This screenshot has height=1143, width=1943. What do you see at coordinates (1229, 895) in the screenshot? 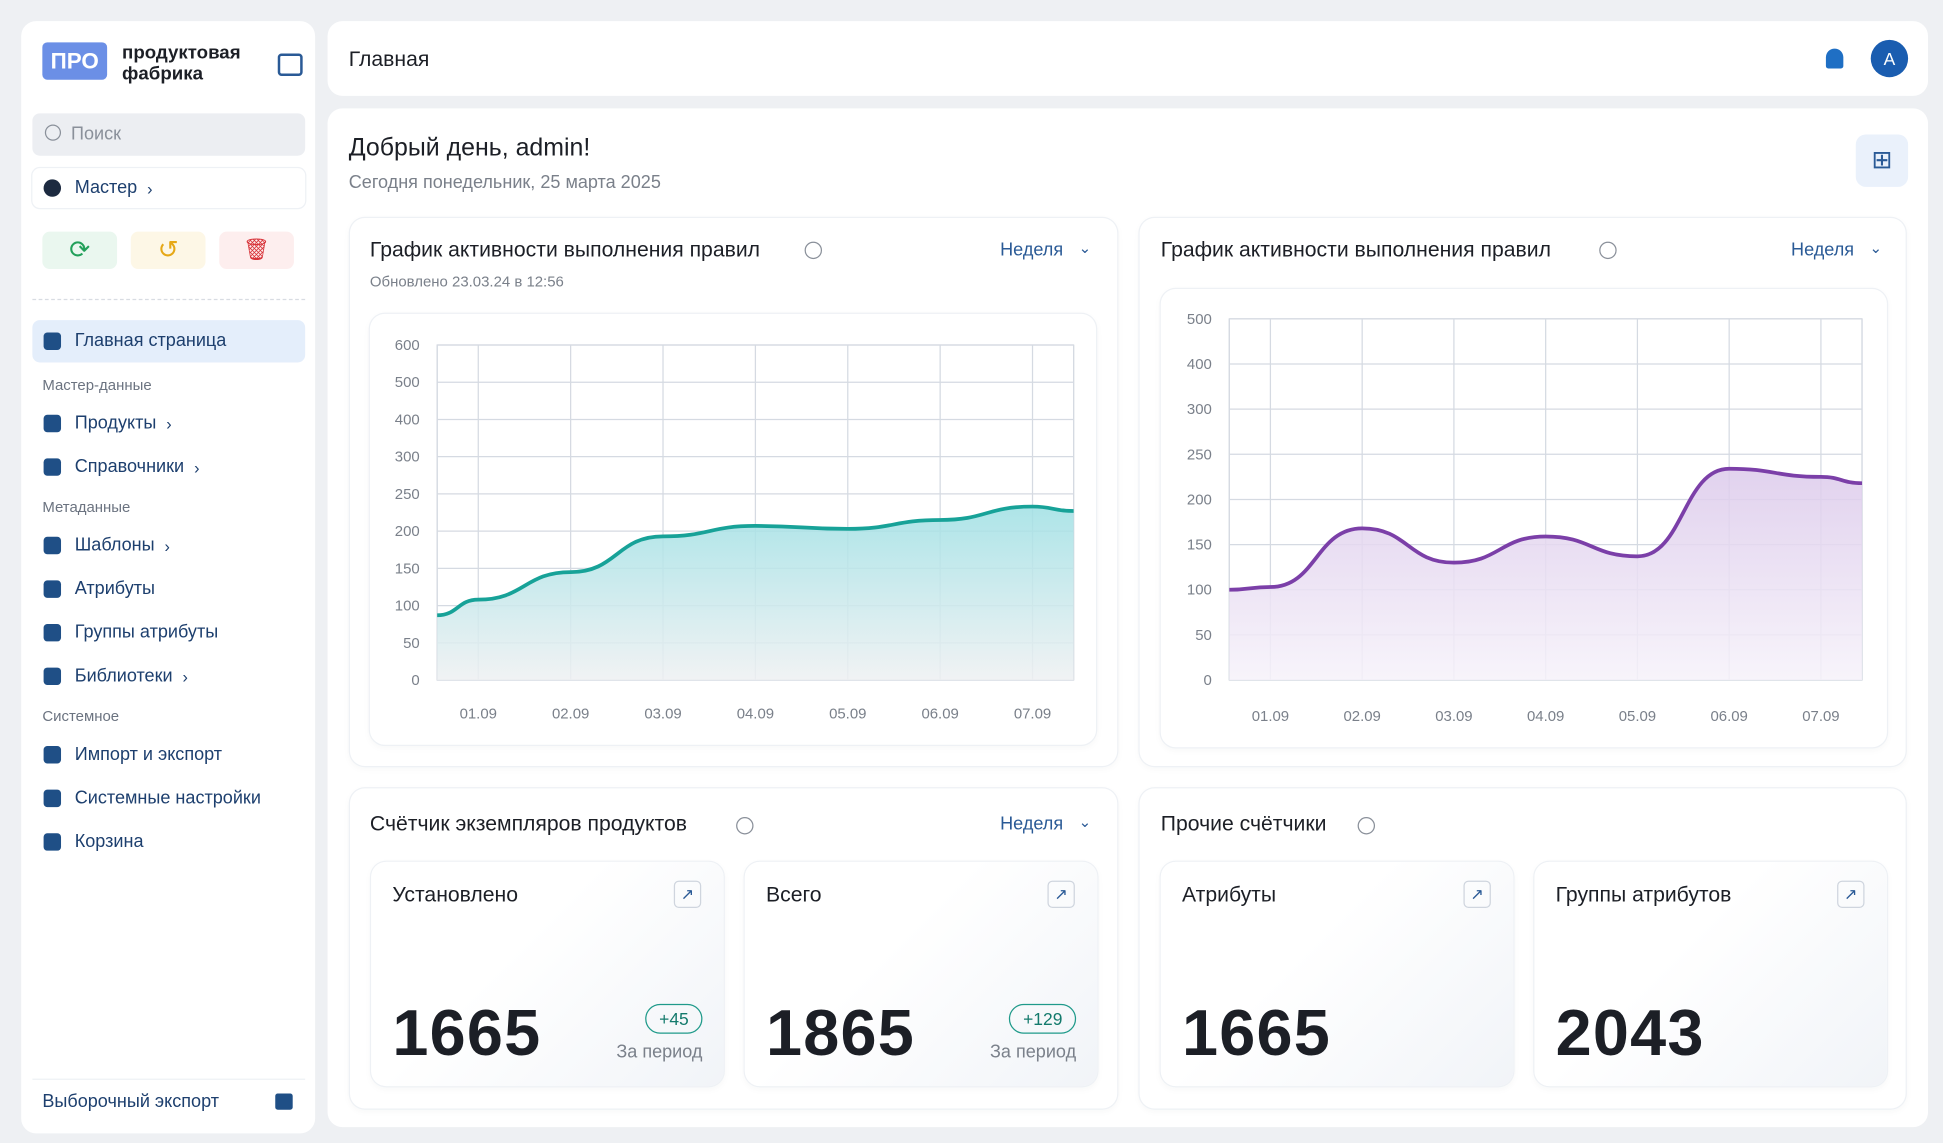
I see `stat-label: Атрибуты` at bounding box center [1229, 895].